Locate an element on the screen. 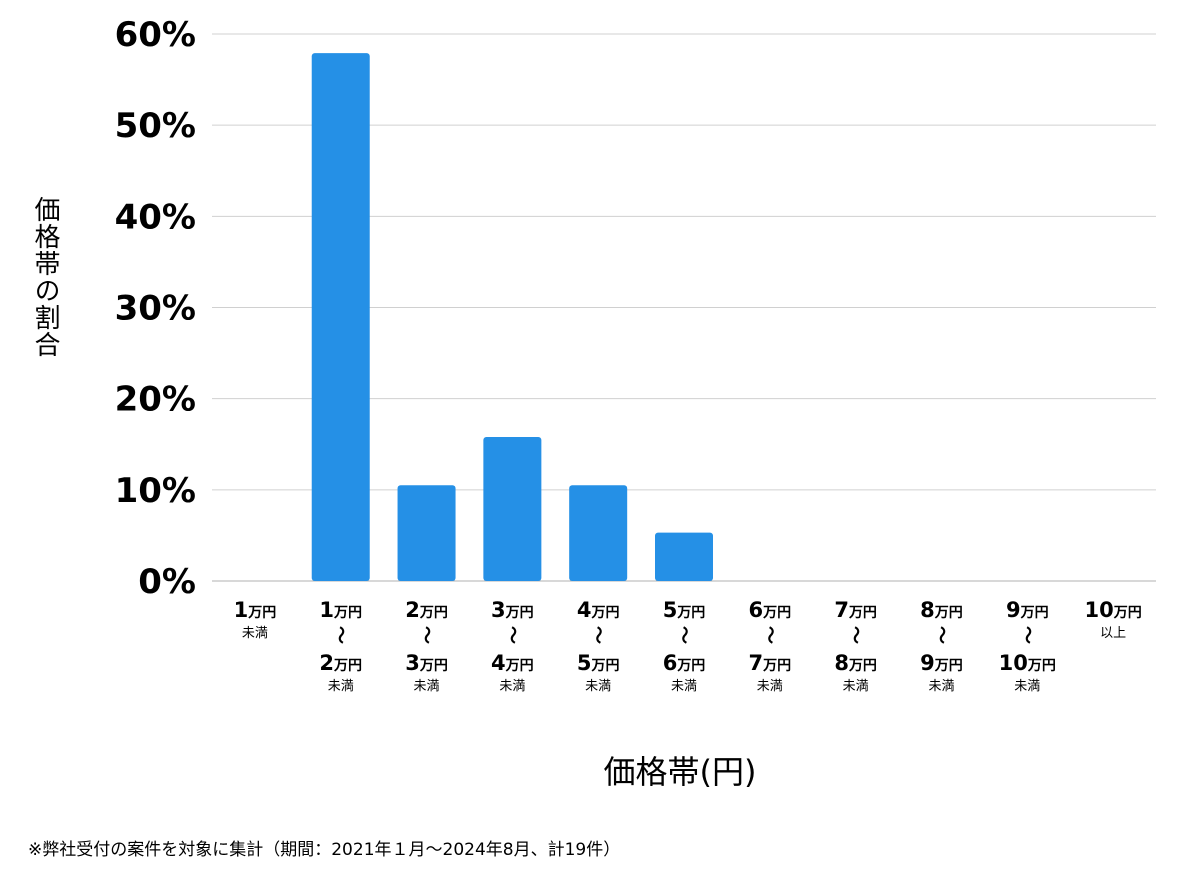  y-tick-label: 60% is located at coordinates (155, 35).